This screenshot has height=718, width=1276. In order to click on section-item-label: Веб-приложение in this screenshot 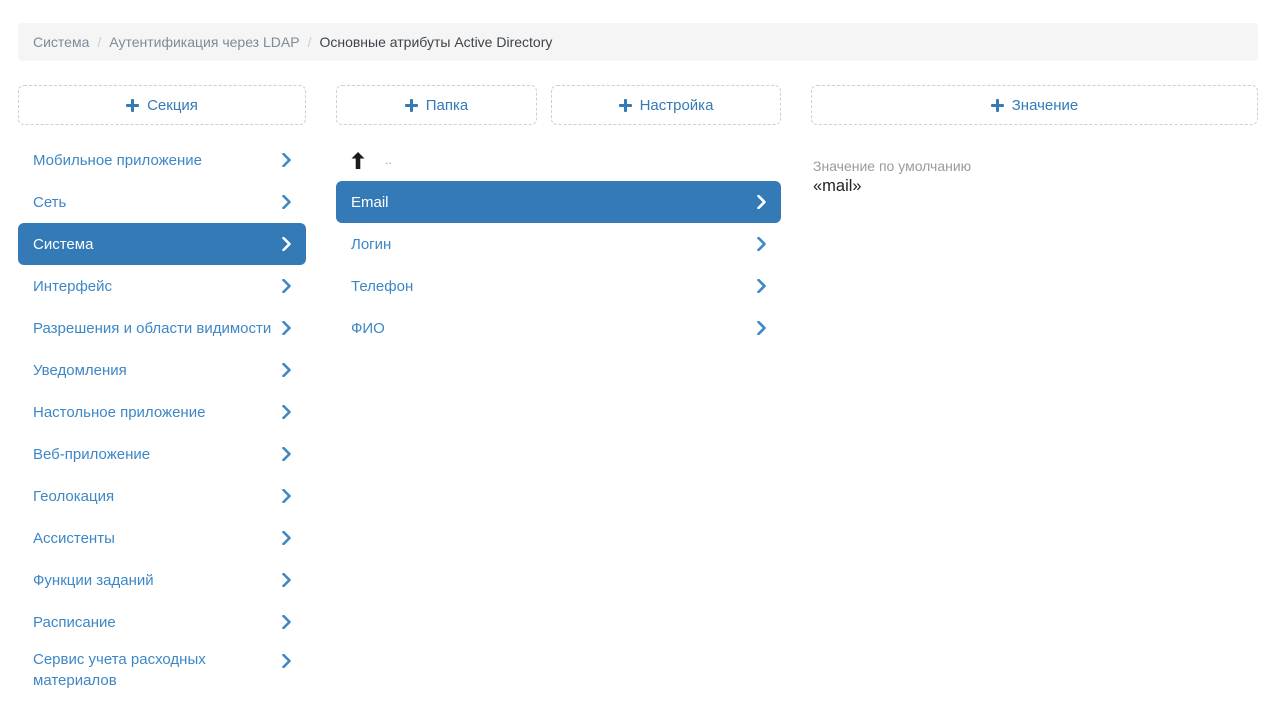, I will do `click(92, 454)`.